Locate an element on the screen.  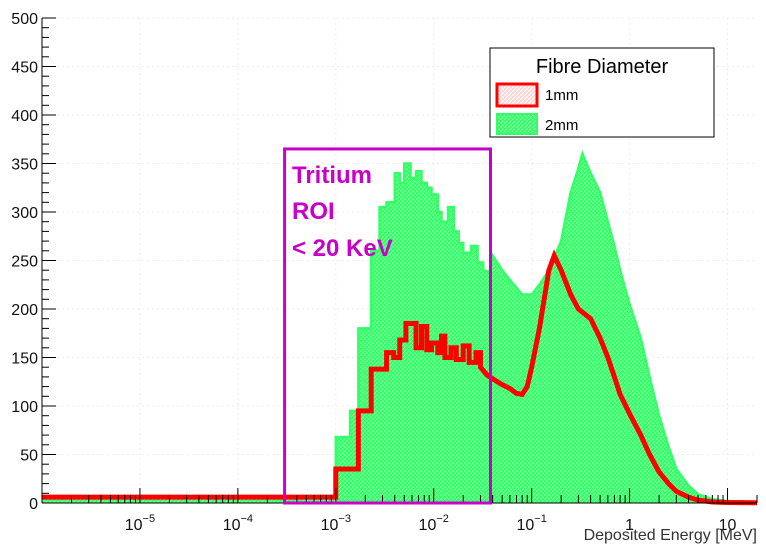
x-tick-label-base: 1 is located at coordinates (629, 525).